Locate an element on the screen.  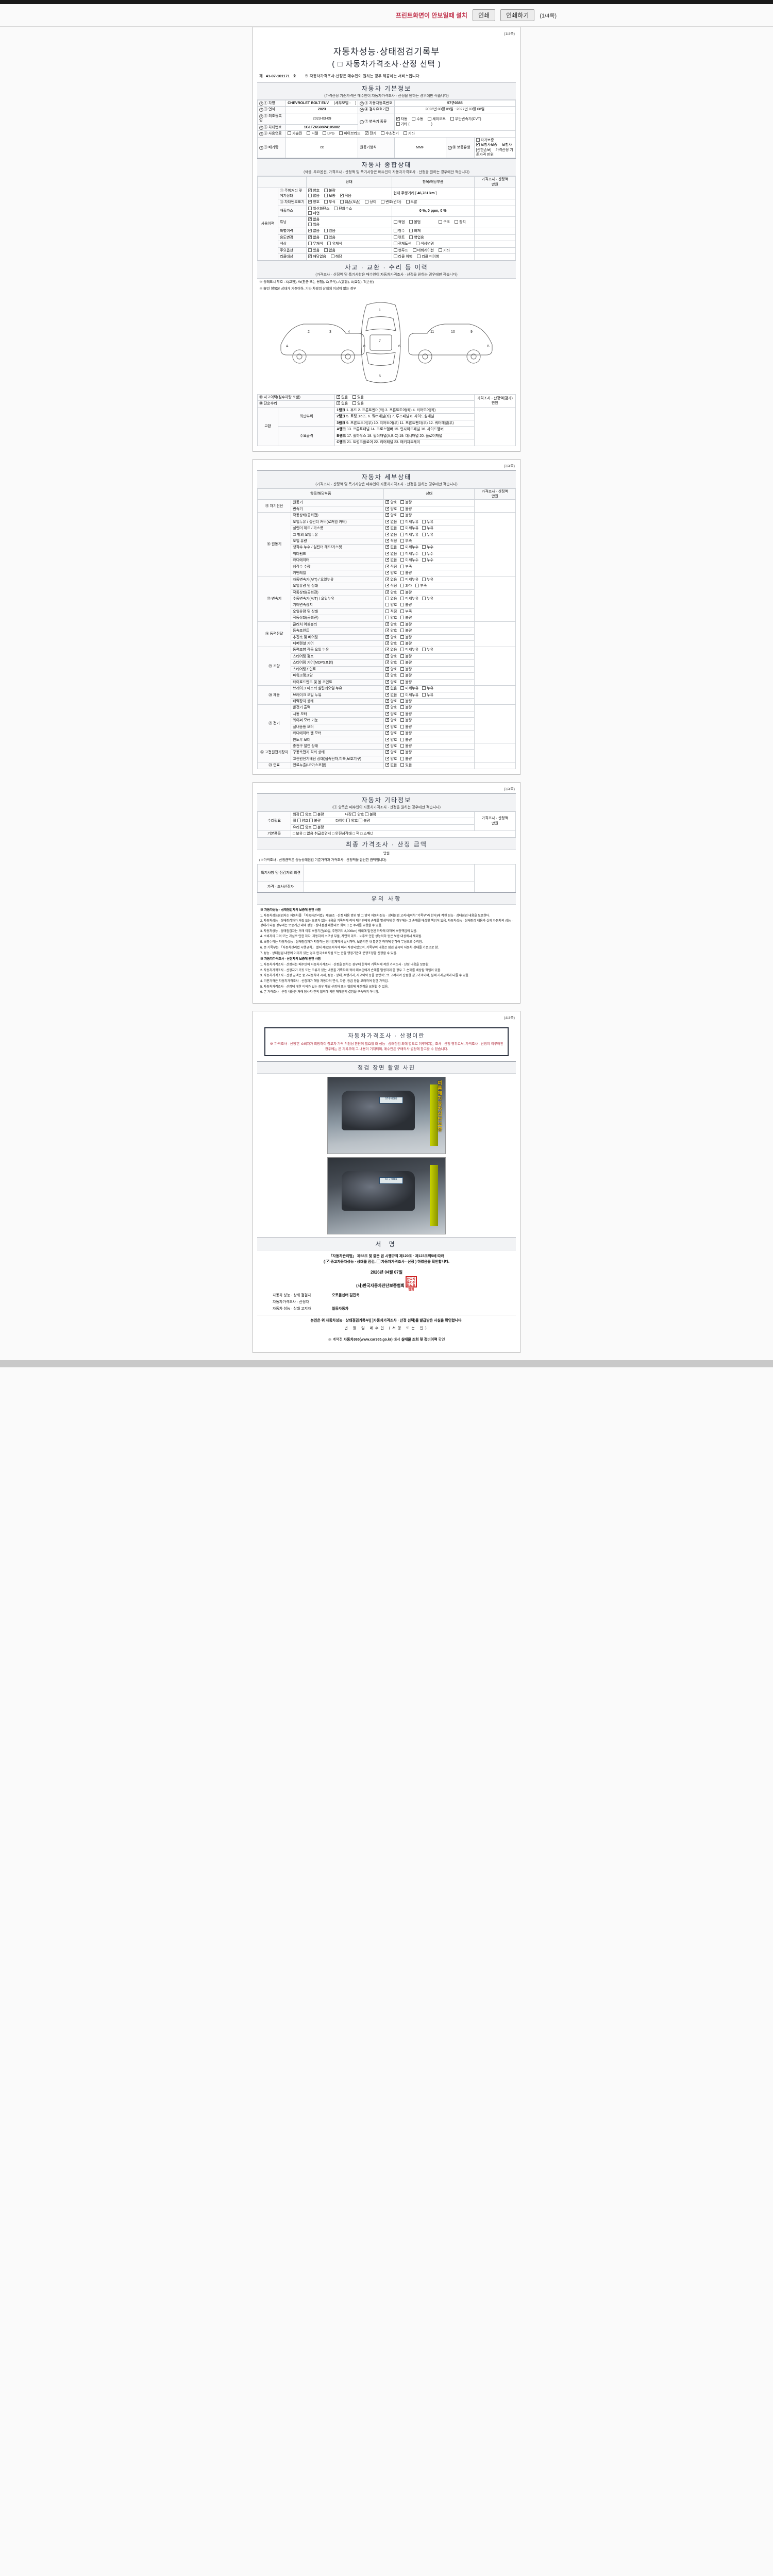
opt-transmission-manual: 수동 is located at coordinates (417, 119).